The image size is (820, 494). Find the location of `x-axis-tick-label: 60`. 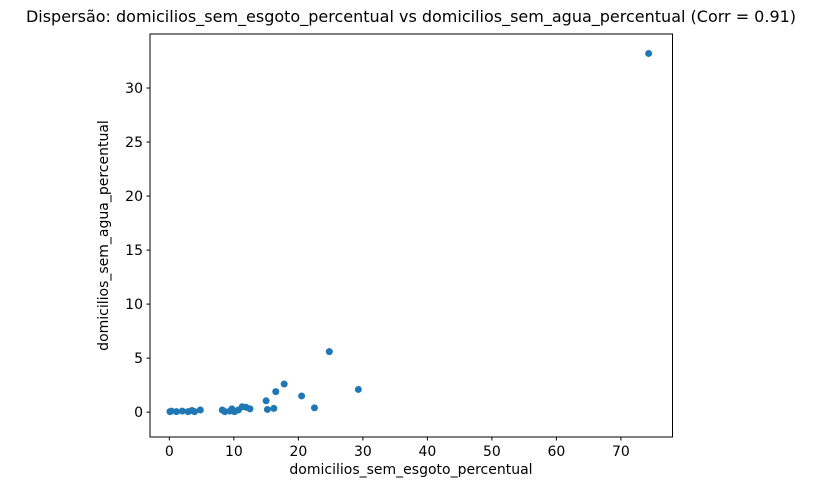

x-axis-tick-label: 60 is located at coordinates (556, 452).